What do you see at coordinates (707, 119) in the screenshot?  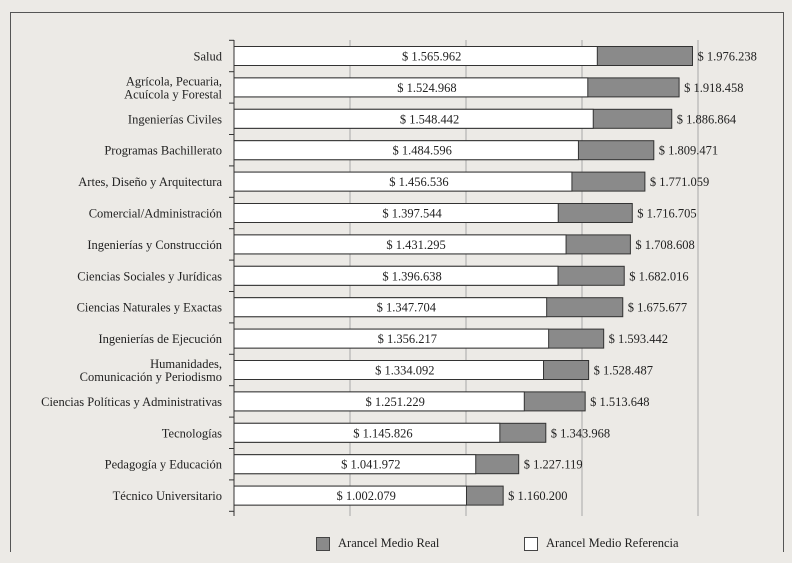 I see `data-label-real: $ 1.886.864` at bounding box center [707, 119].